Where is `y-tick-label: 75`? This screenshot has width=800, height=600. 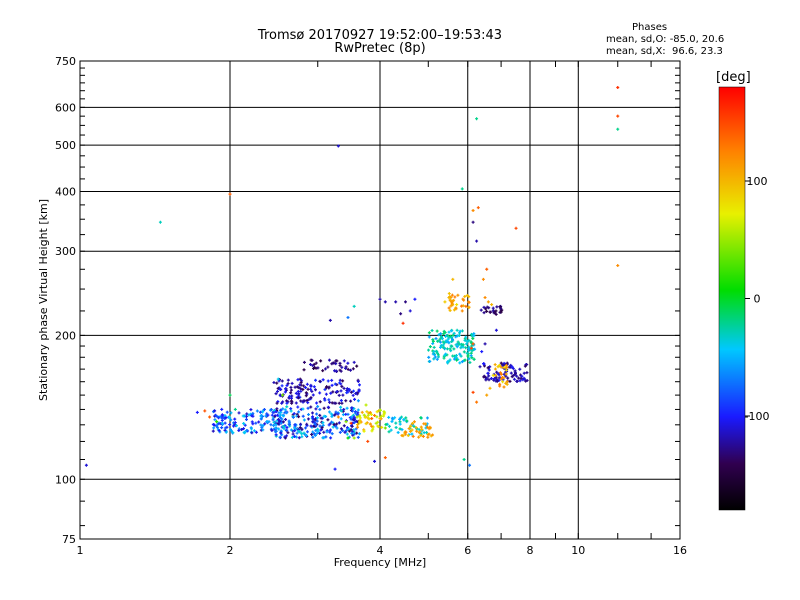 y-tick-label: 75 is located at coordinates (69, 539).